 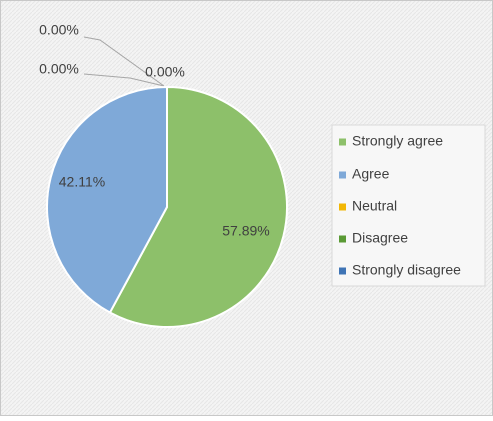 What do you see at coordinates (124, 61) in the screenshot?
I see `leader-lines` at bounding box center [124, 61].